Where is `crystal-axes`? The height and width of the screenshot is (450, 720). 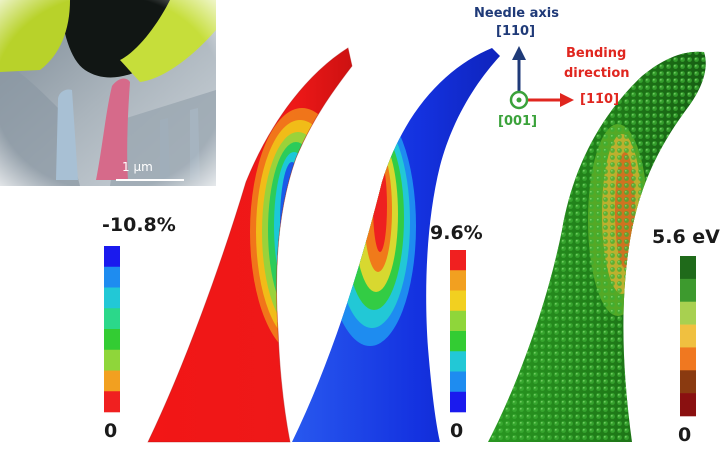
crystal-axes is located at coordinates (541, 78).